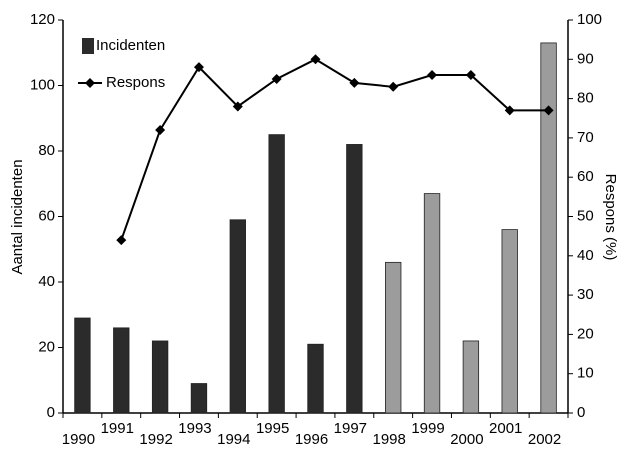 This screenshot has height=452, width=627. What do you see at coordinates (581, 412) in the screenshot?
I see `y2-tick-label: 0` at bounding box center [581, 412].